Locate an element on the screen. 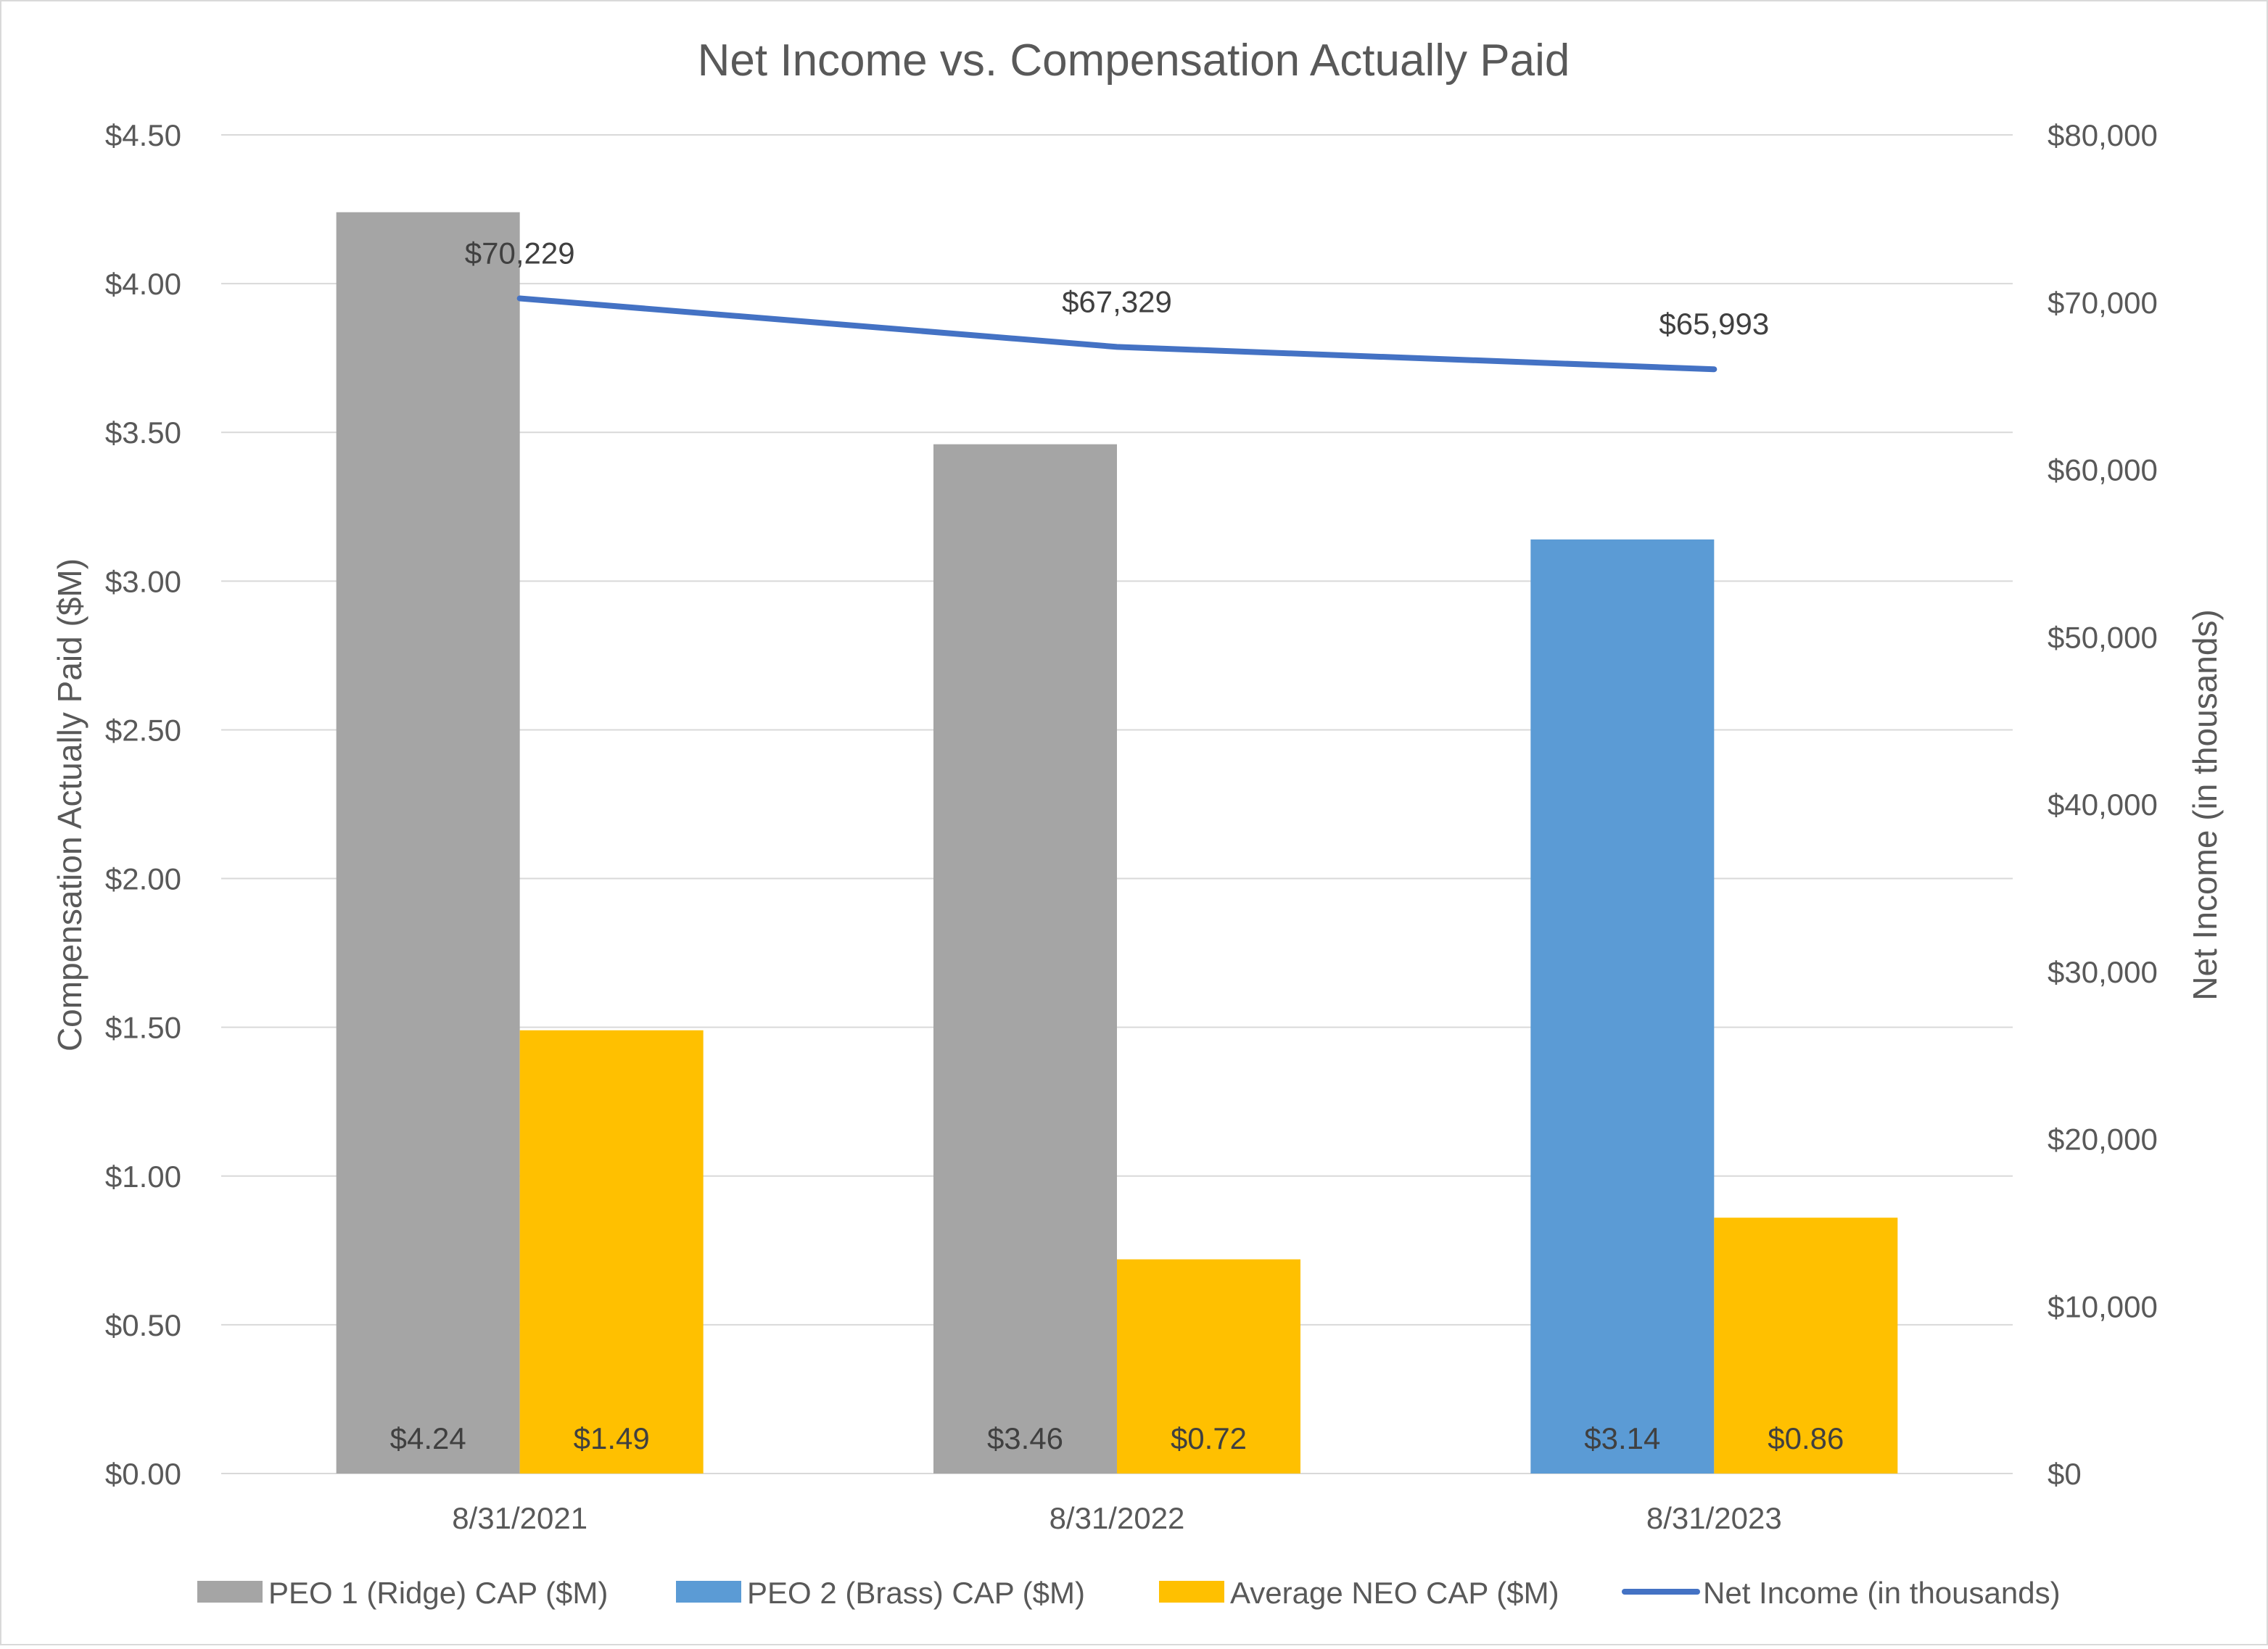  right-tick-label: $70,000 is located at coordinates (2103, 303).